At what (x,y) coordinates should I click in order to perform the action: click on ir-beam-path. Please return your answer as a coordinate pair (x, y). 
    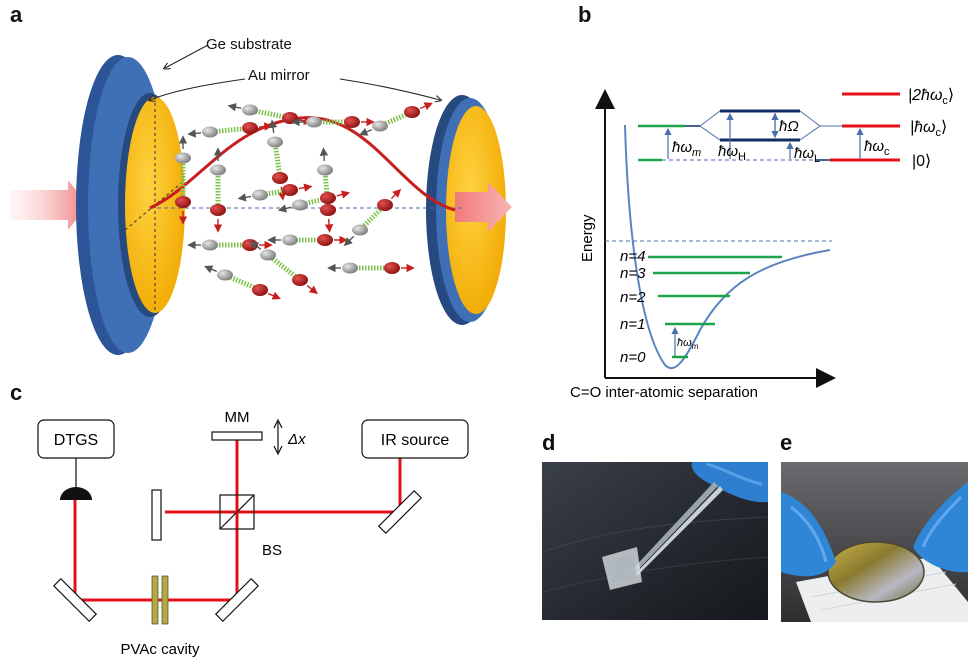
    Looking at the image, I should click on (237, 521).